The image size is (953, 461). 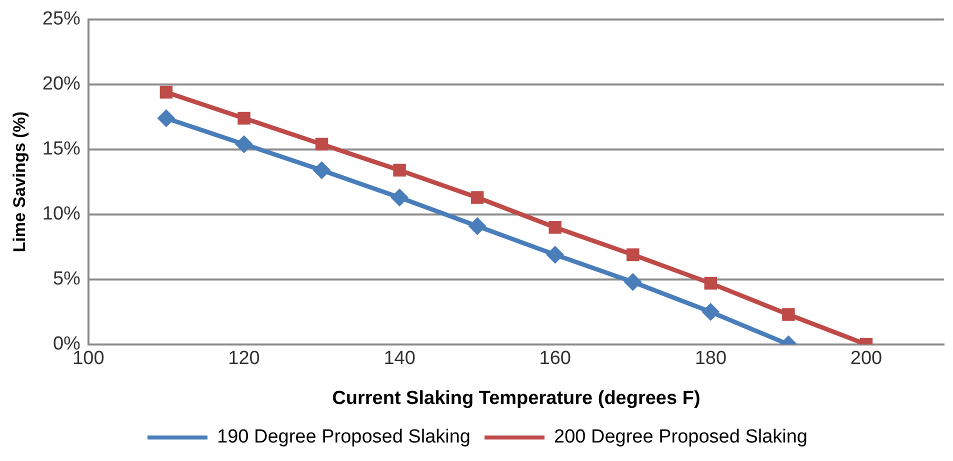 I want to click on x-tick-label: 160, so click(x=555, y=359).